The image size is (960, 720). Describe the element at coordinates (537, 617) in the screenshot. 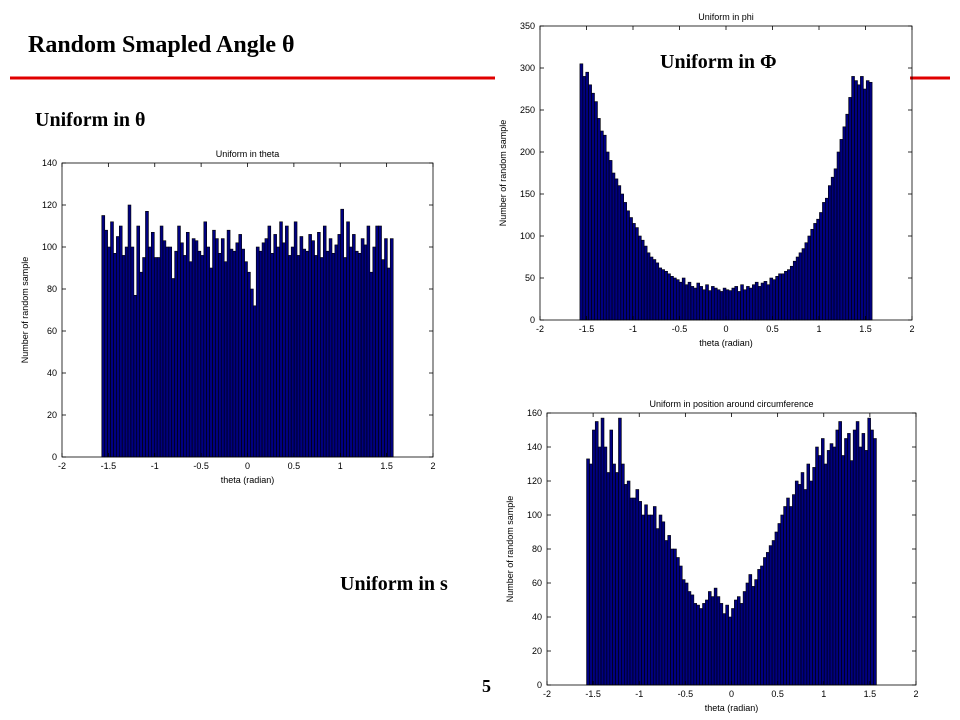

I see `y-tick-label: 40` at that location.